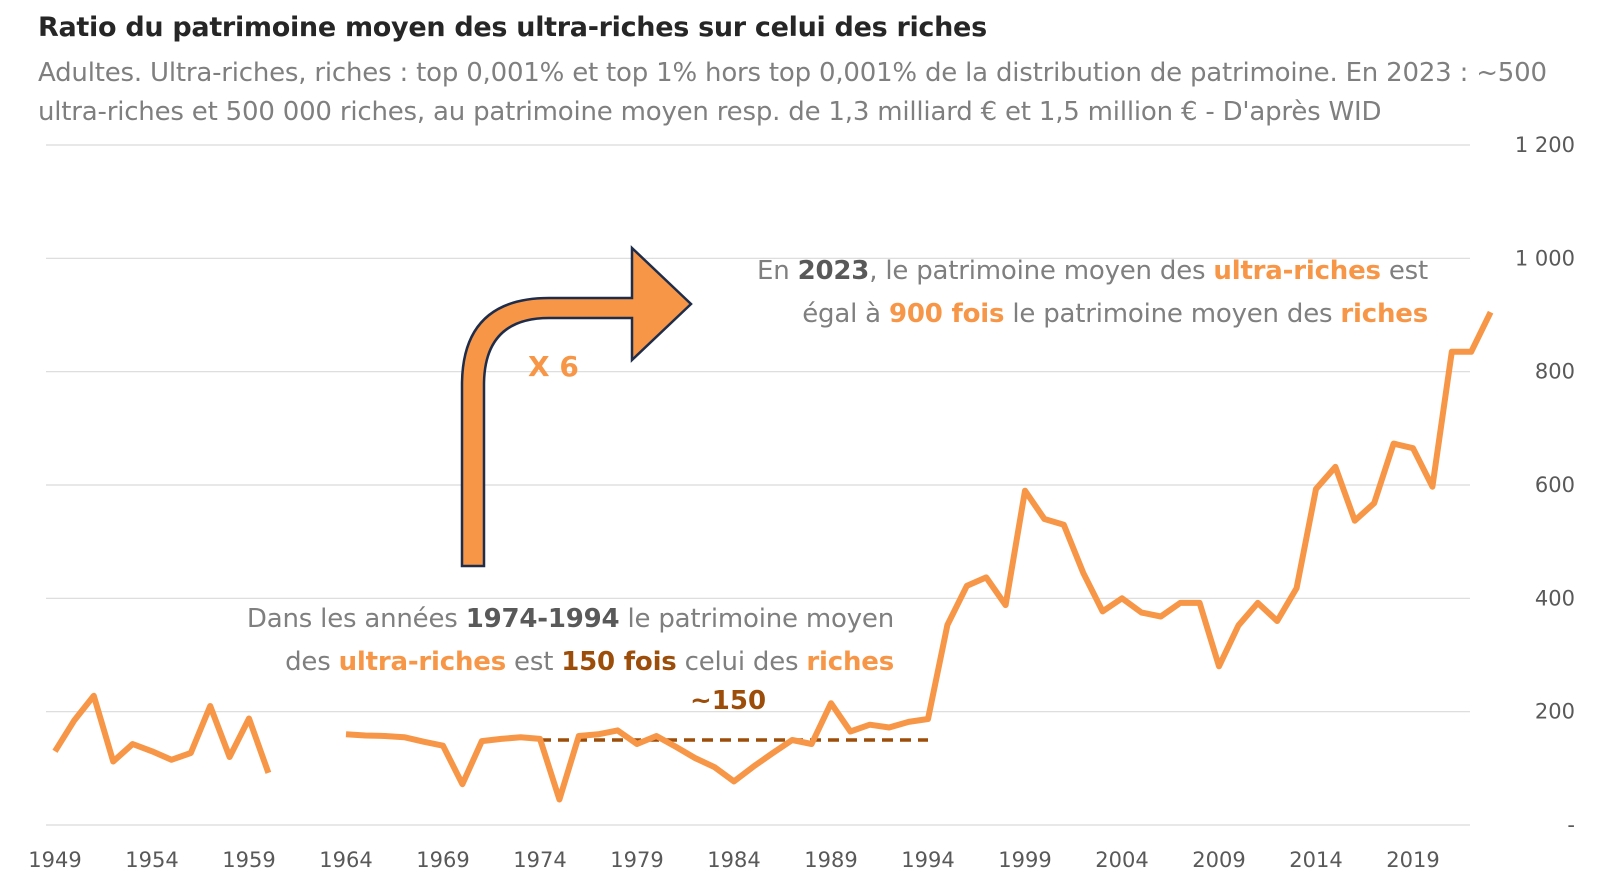  Describe the element at coordinates (833, 271) in the screenshot. I see `annot-year: 2023` at that location.